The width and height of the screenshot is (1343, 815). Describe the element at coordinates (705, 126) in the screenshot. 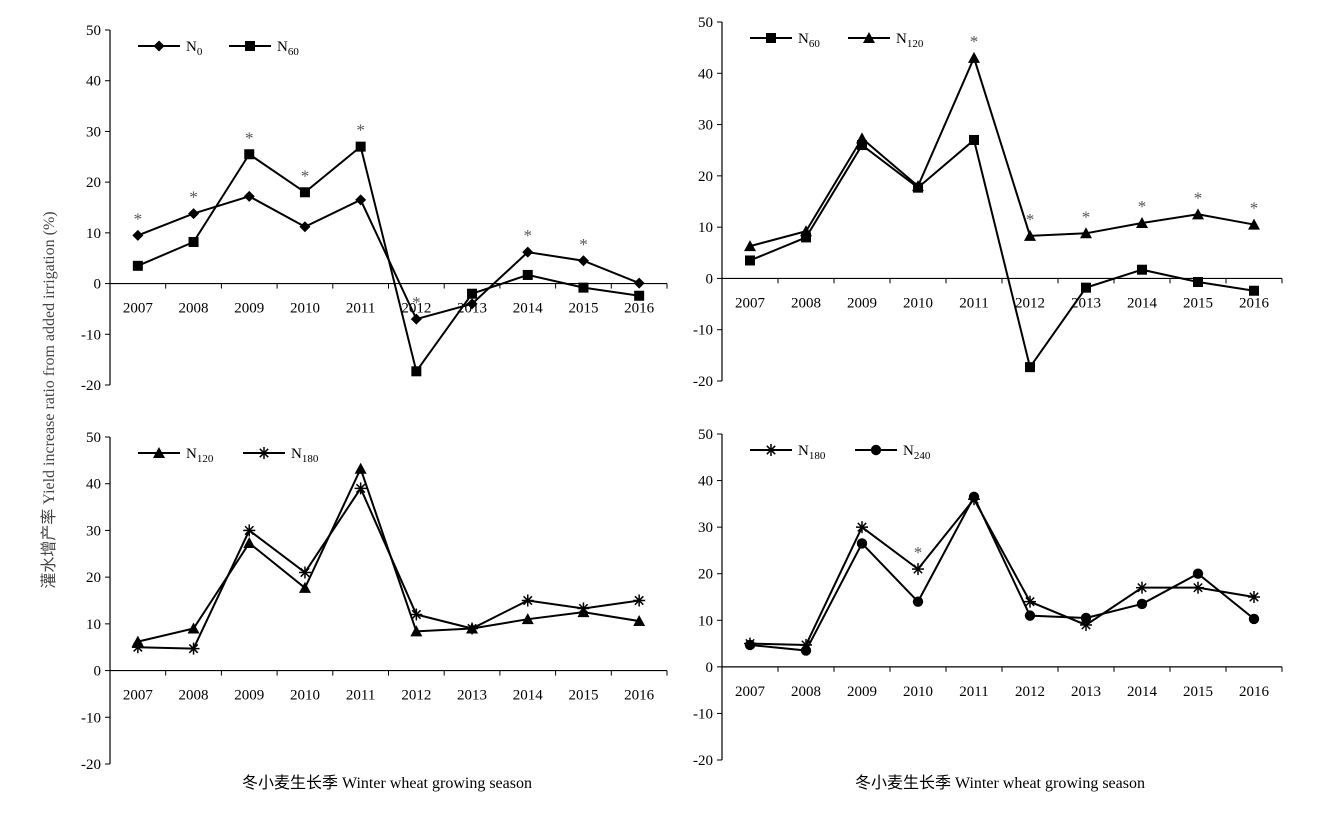

I see `y-tick-label: 30` at that location.